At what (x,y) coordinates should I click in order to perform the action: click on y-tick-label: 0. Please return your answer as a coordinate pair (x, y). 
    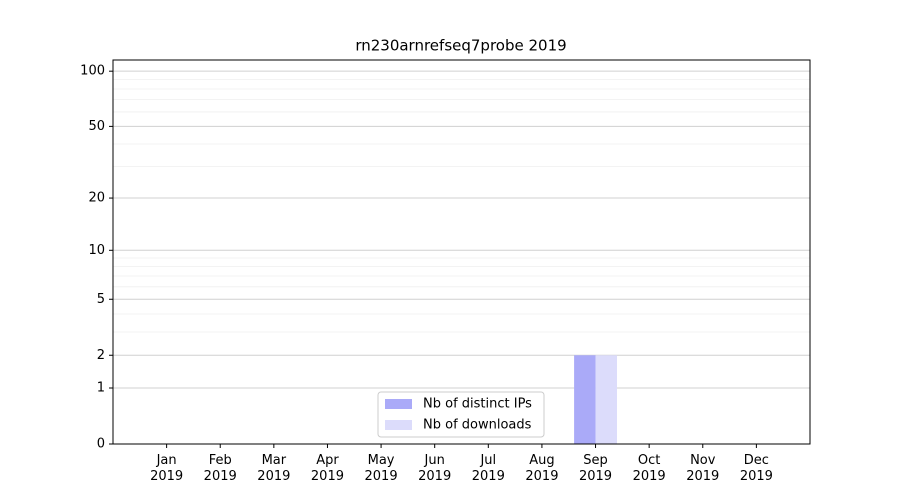
    Looking at the image, I should click on (101, 444).